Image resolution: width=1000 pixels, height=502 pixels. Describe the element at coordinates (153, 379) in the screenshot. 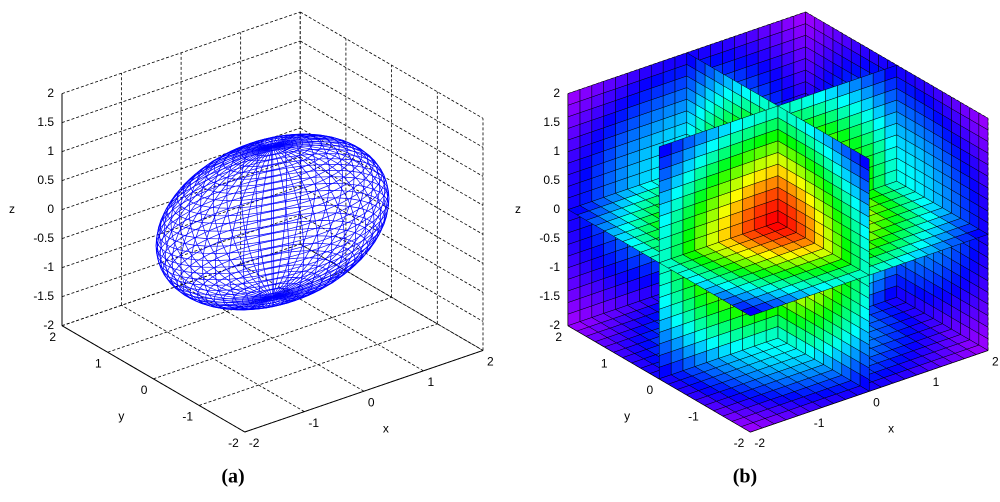

I see `y-axis` at that location.